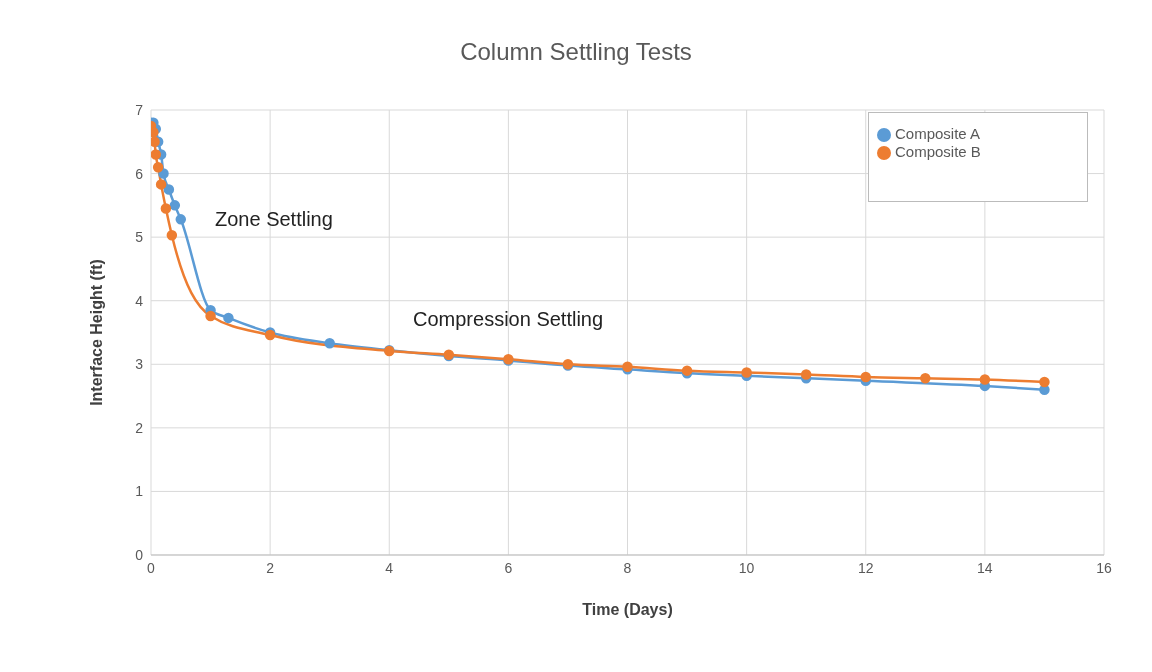  Describe the element at coordinates (139, 427) in the screenshot. I see `y-tick-label: 2` at that location.